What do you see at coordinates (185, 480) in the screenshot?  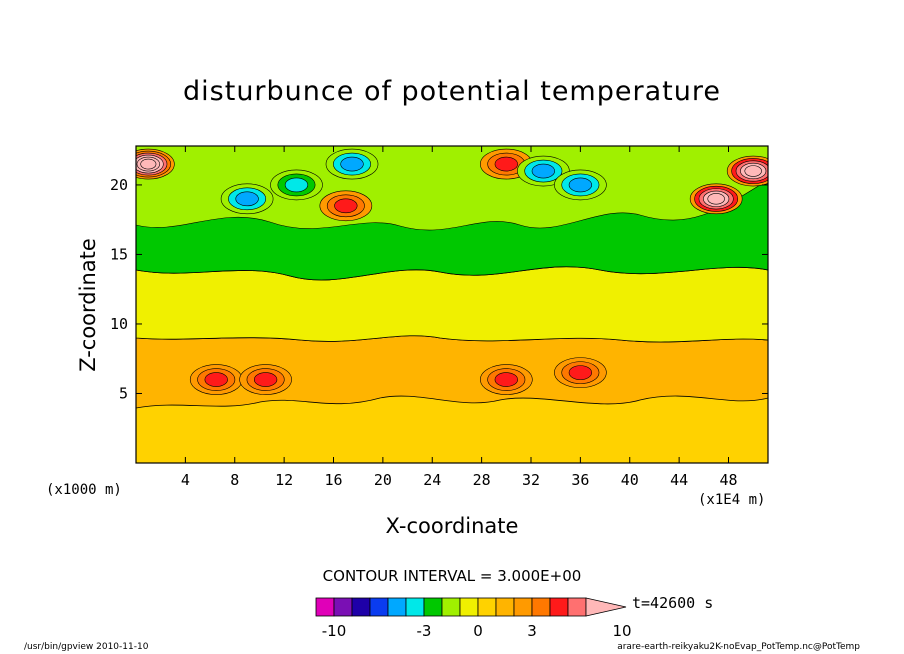 I see `x-tick-label-0: 4` at bounding box center [185, 480].